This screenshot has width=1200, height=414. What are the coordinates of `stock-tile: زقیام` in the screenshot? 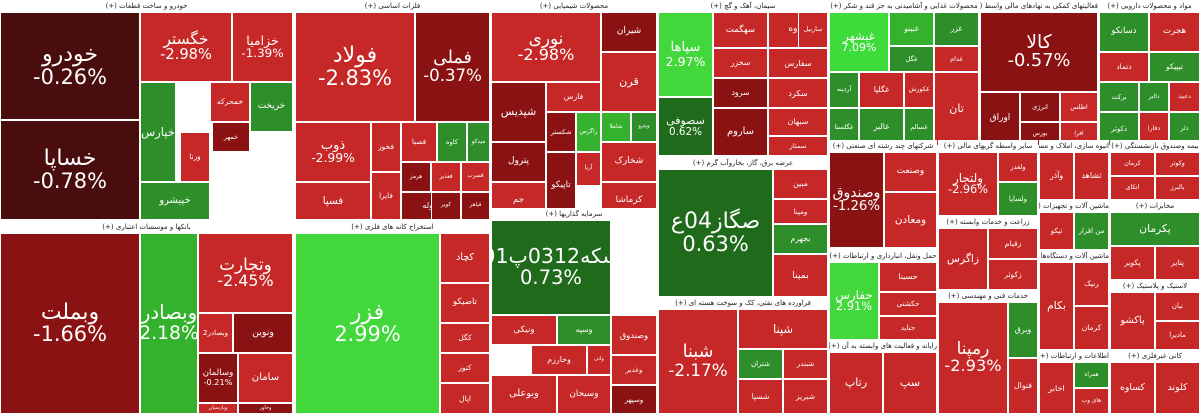 It's located at (1013, 243).